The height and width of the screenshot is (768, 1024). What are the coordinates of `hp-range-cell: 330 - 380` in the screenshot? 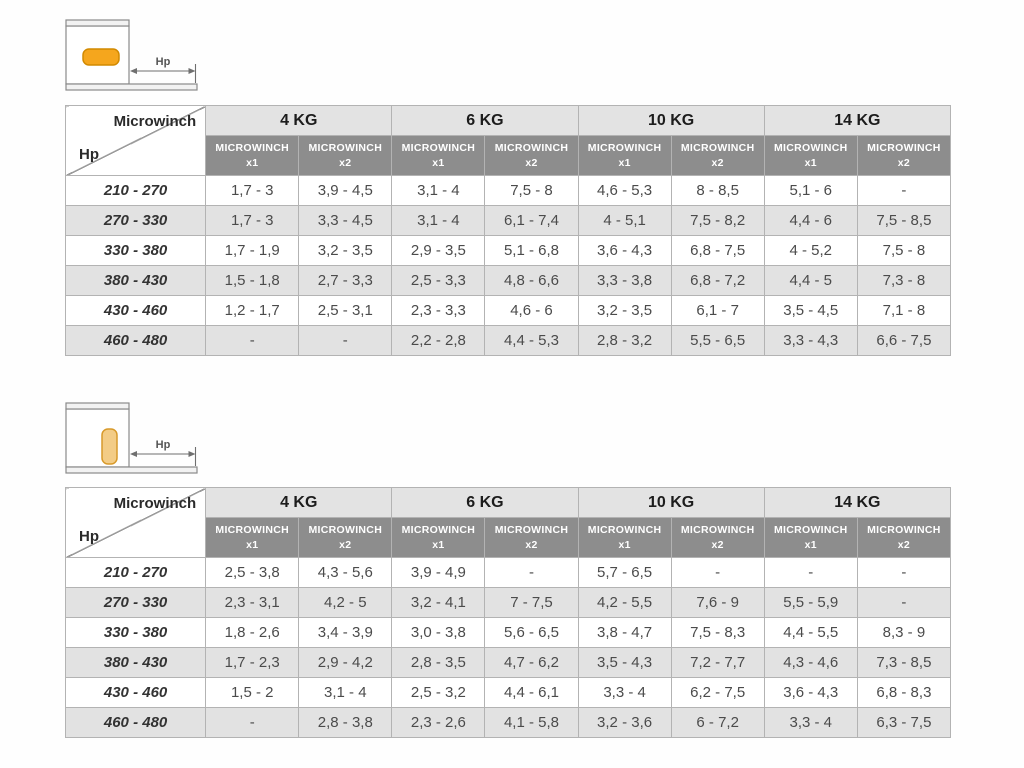 It's located at (135, 250).